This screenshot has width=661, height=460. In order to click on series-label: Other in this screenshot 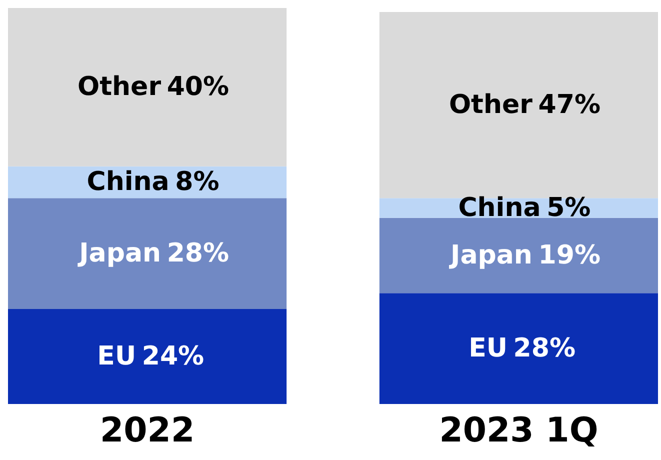, I will do `click(120, 87)`.